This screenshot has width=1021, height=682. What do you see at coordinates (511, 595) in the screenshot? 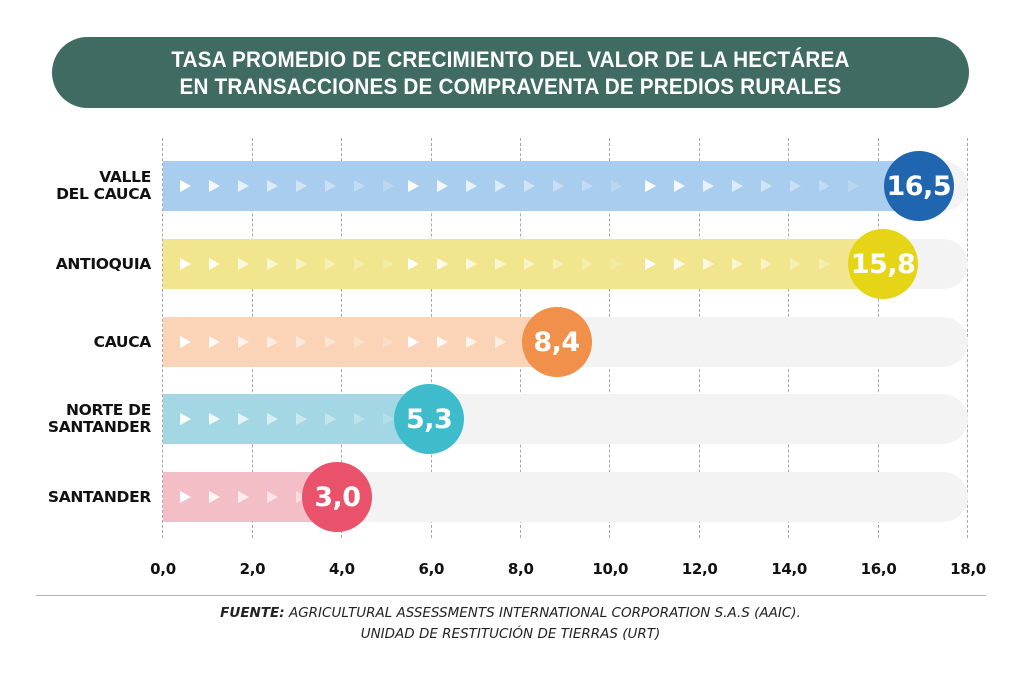
I see `footer-divider` at bounding box center [511, 595].